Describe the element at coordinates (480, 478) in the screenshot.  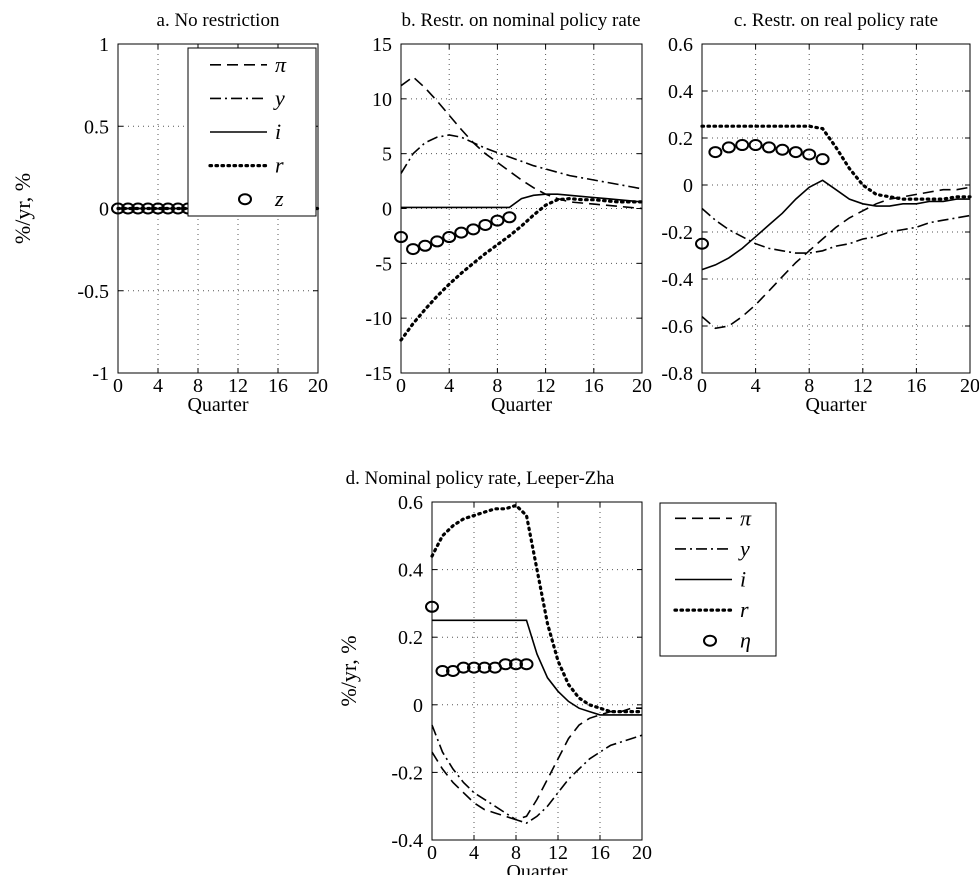
I see `panel-title: d. Nominal policy rate, Leeper-Zha` at that location.